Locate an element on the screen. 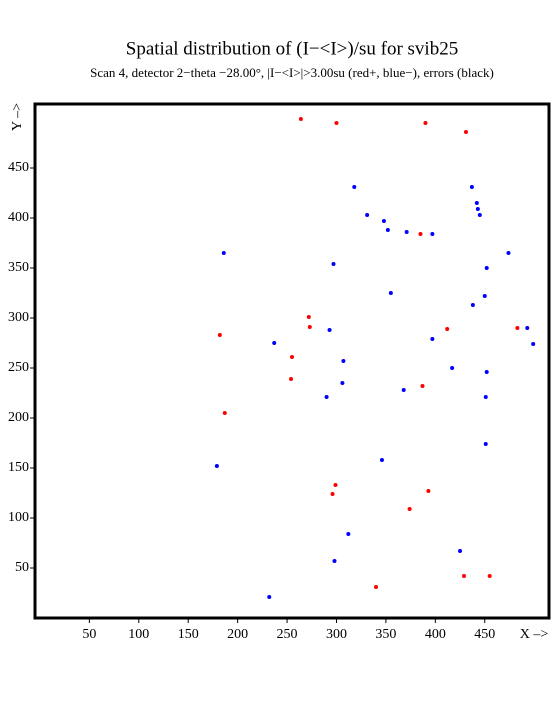  y-tick-label: 450 is located at coordinates (18, 167).